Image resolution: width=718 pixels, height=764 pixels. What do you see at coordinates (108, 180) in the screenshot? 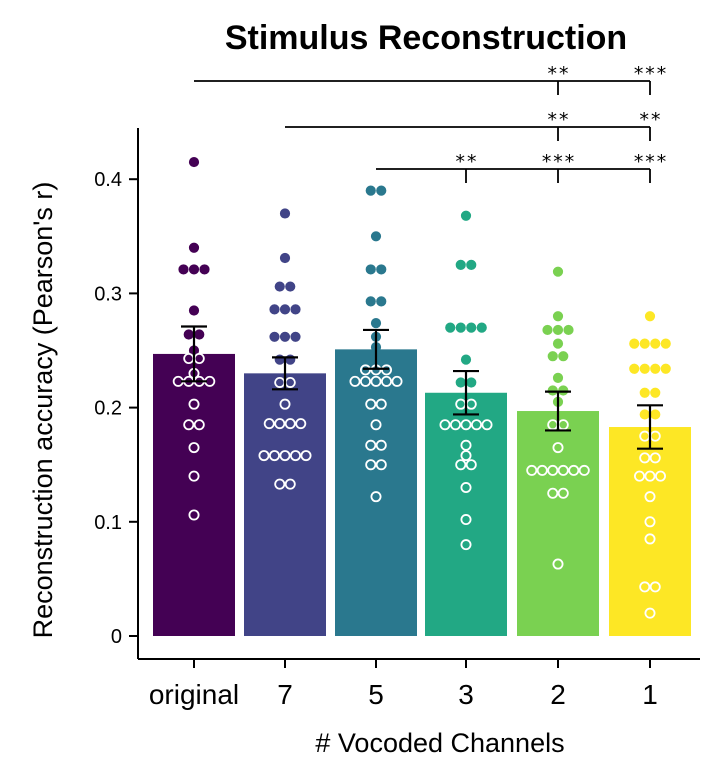
I see `y-tick-label: 0.4` at bounding box center [108, 180].